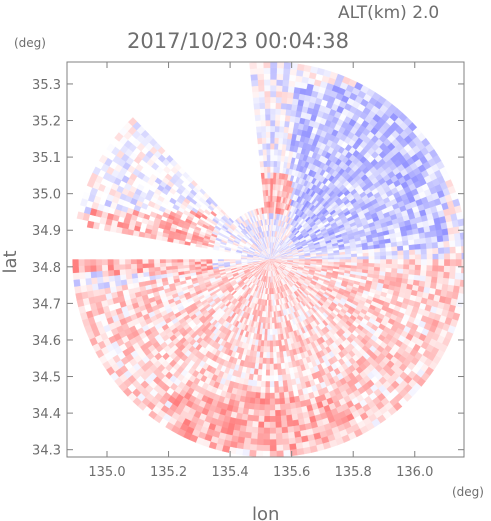 The image size is (491, 521). Describe the element at coordinates (468, 492) in the screenshot. I see `x-unit-label: (deg)` at that location.